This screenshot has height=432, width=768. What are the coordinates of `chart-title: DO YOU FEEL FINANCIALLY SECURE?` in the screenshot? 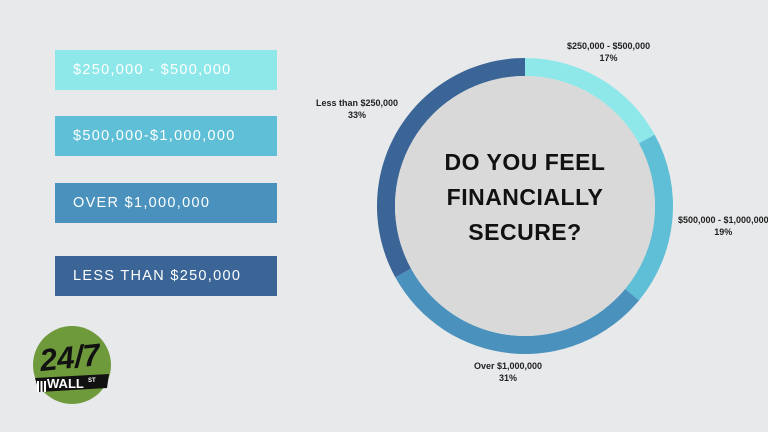 It's located at (525, 197).